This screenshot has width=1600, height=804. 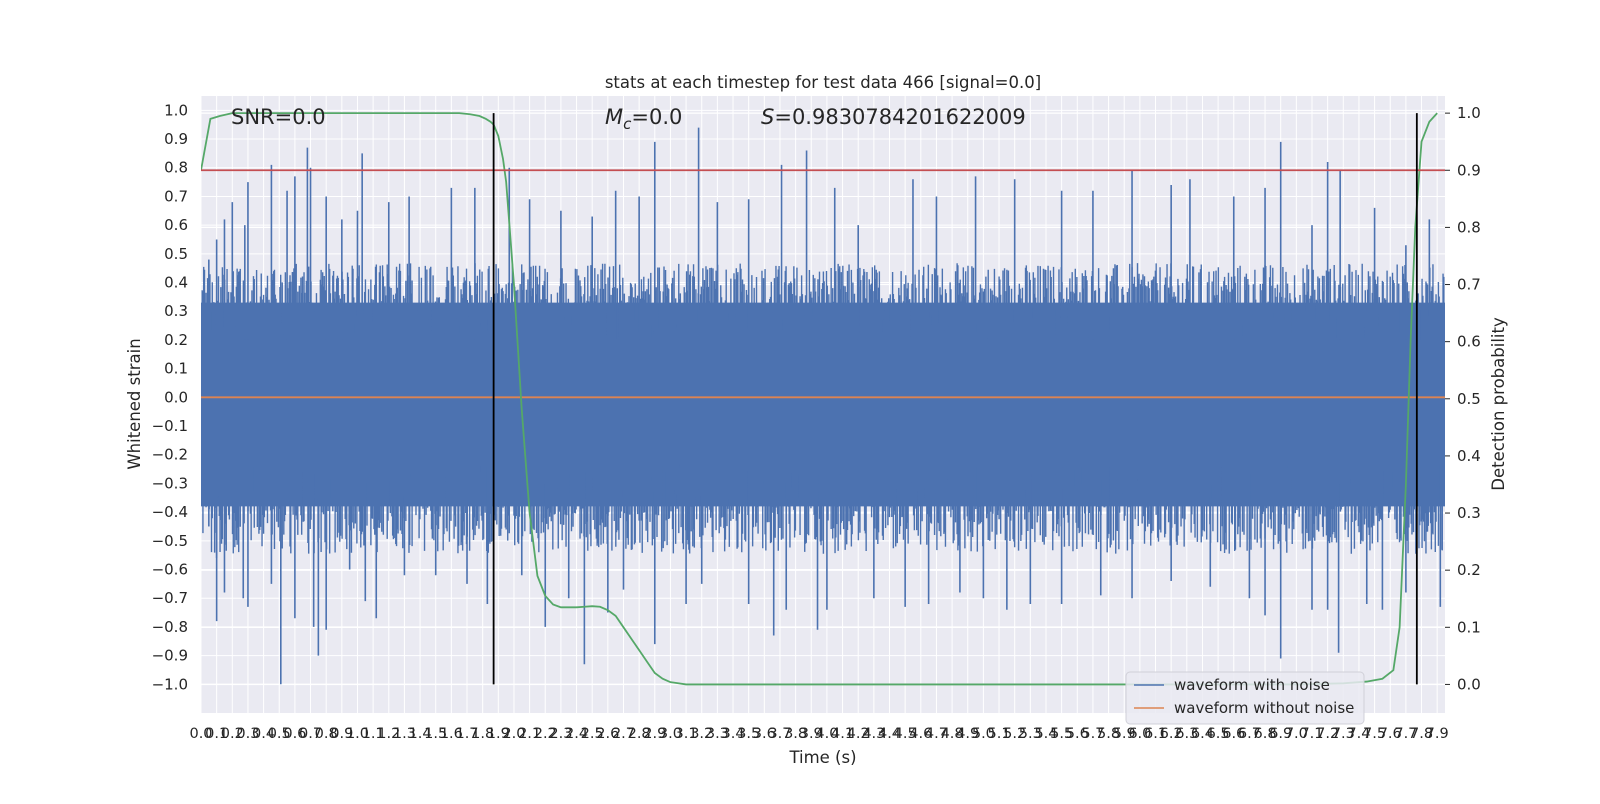 I want to click on y-tick-label: 0.7, so click(x=176, y=196).